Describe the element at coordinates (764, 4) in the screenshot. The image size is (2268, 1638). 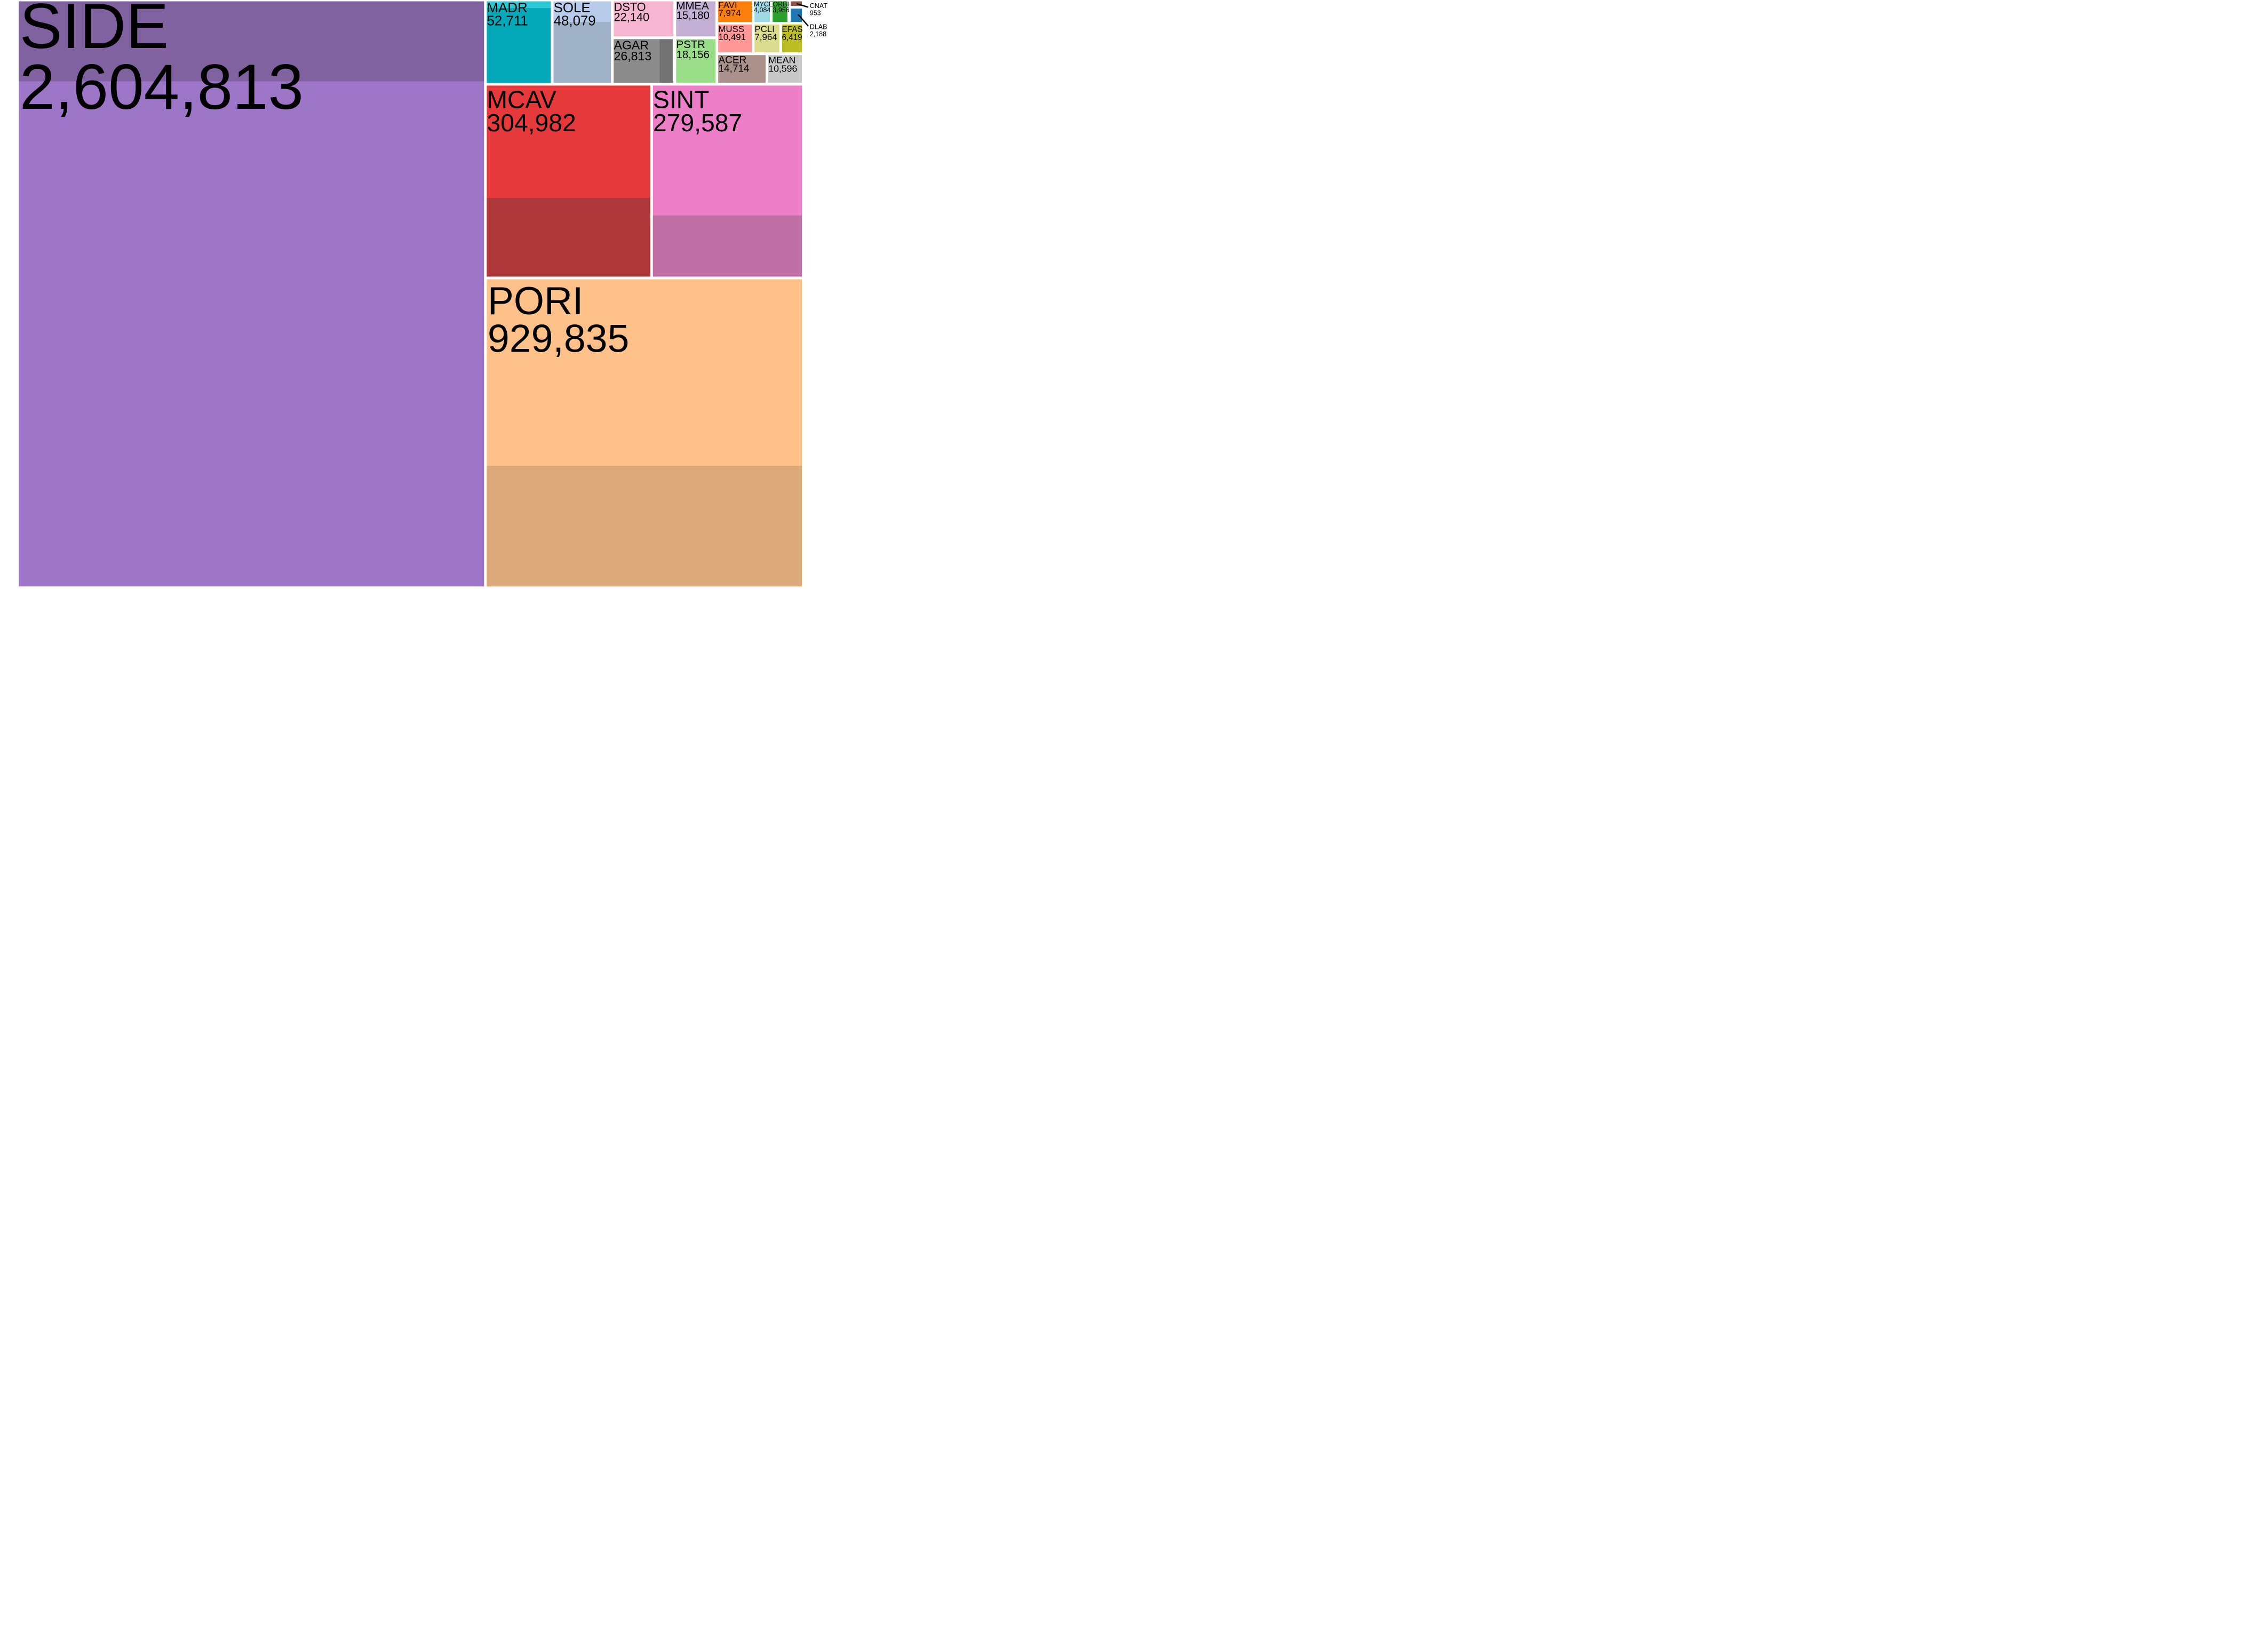
I see `label-myce: MYCE` at that location.